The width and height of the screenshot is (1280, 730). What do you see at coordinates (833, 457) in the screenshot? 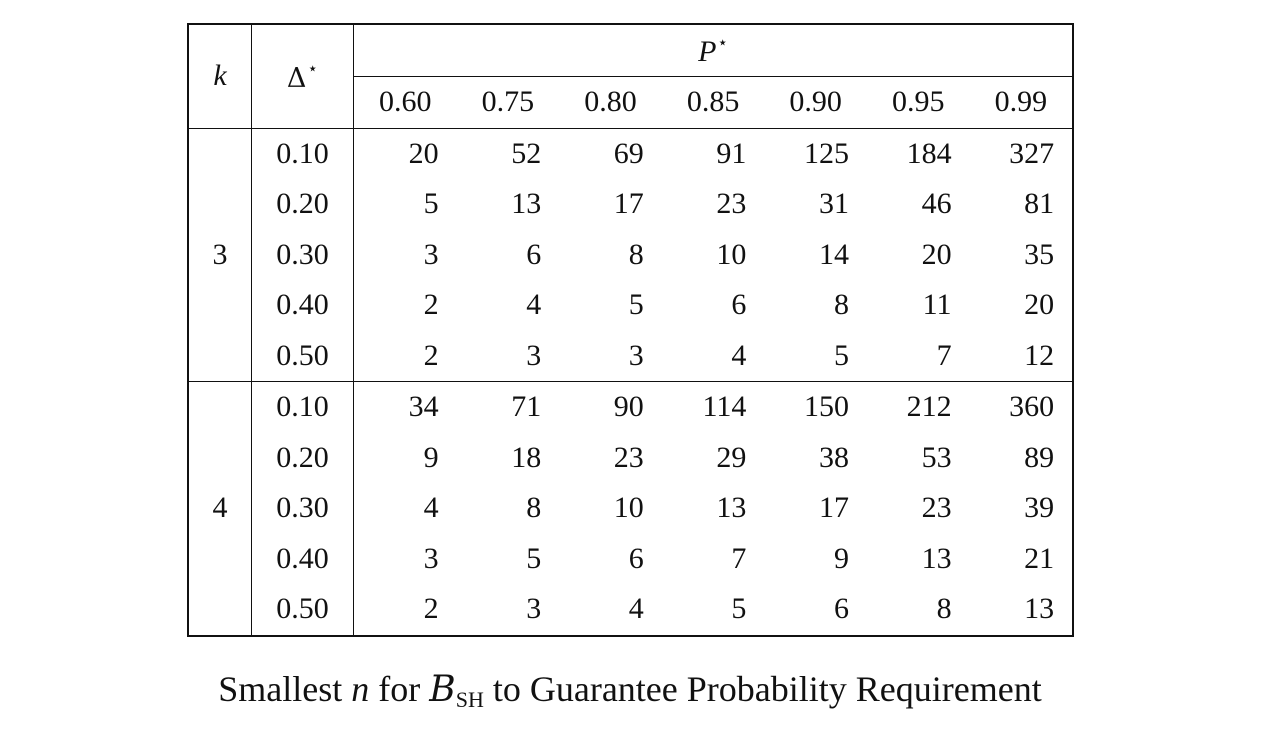
I see `sample-size-cell: 38` at bounding box center [833, 457].